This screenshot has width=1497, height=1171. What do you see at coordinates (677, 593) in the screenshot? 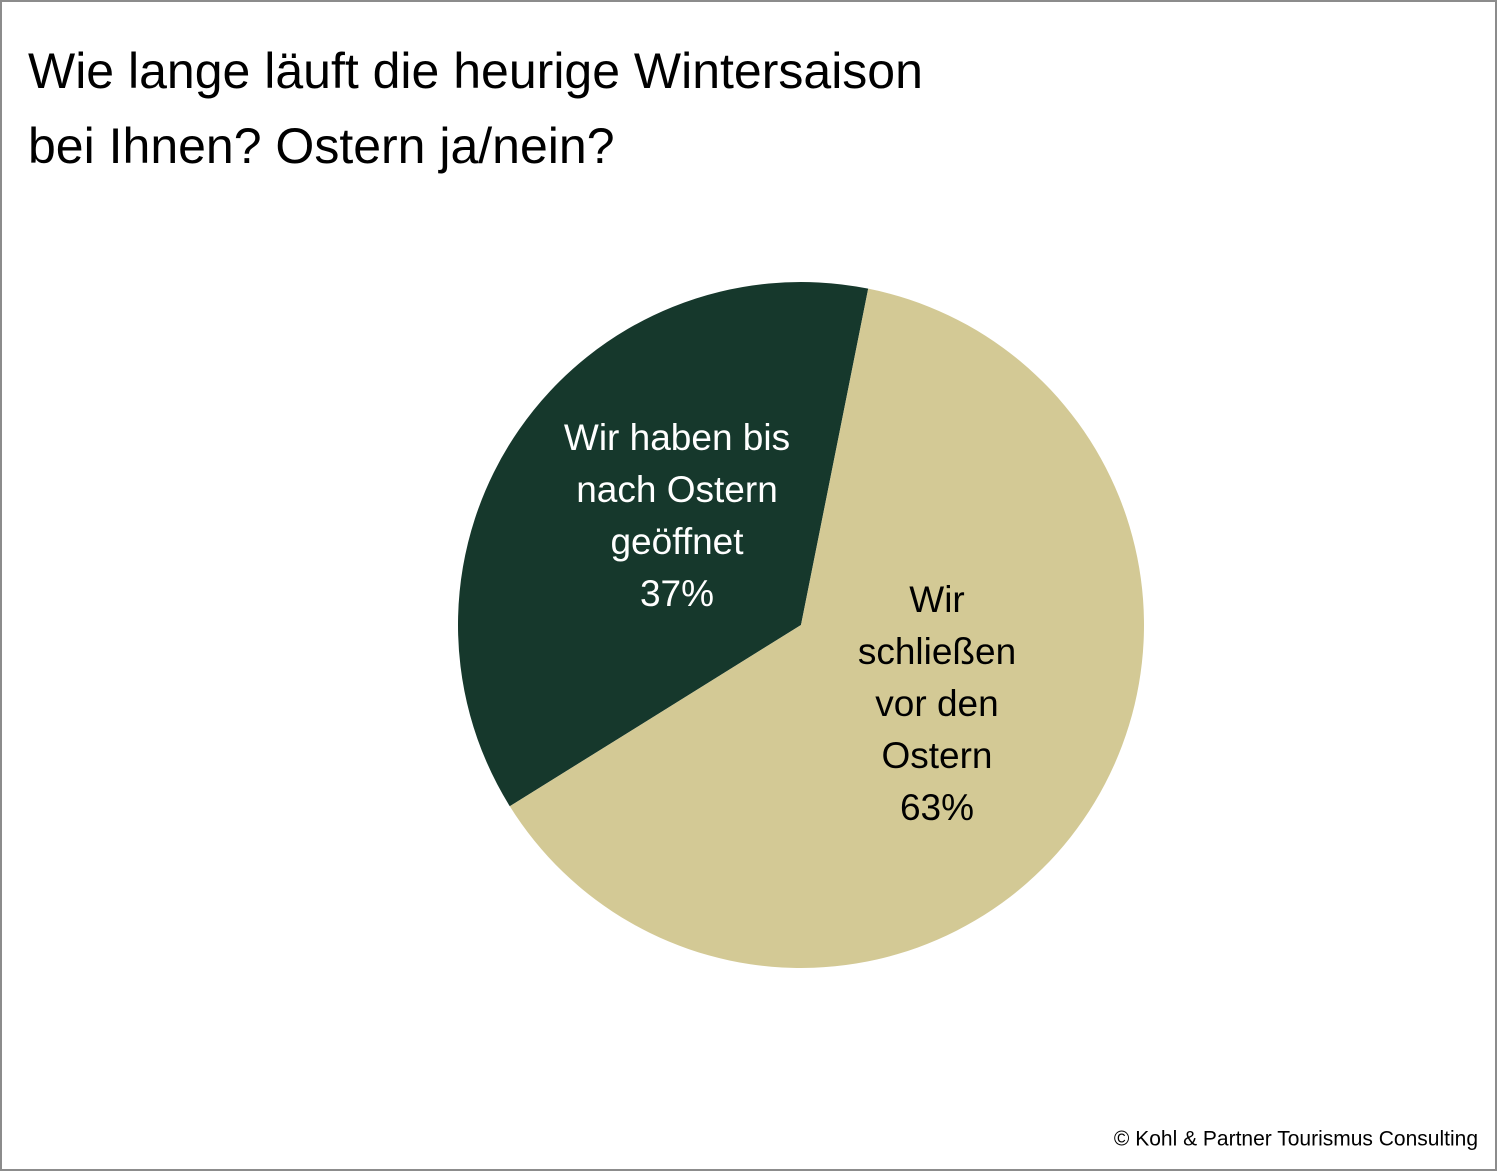
I see `value-label: 37%` at bounding box center [677, 593].